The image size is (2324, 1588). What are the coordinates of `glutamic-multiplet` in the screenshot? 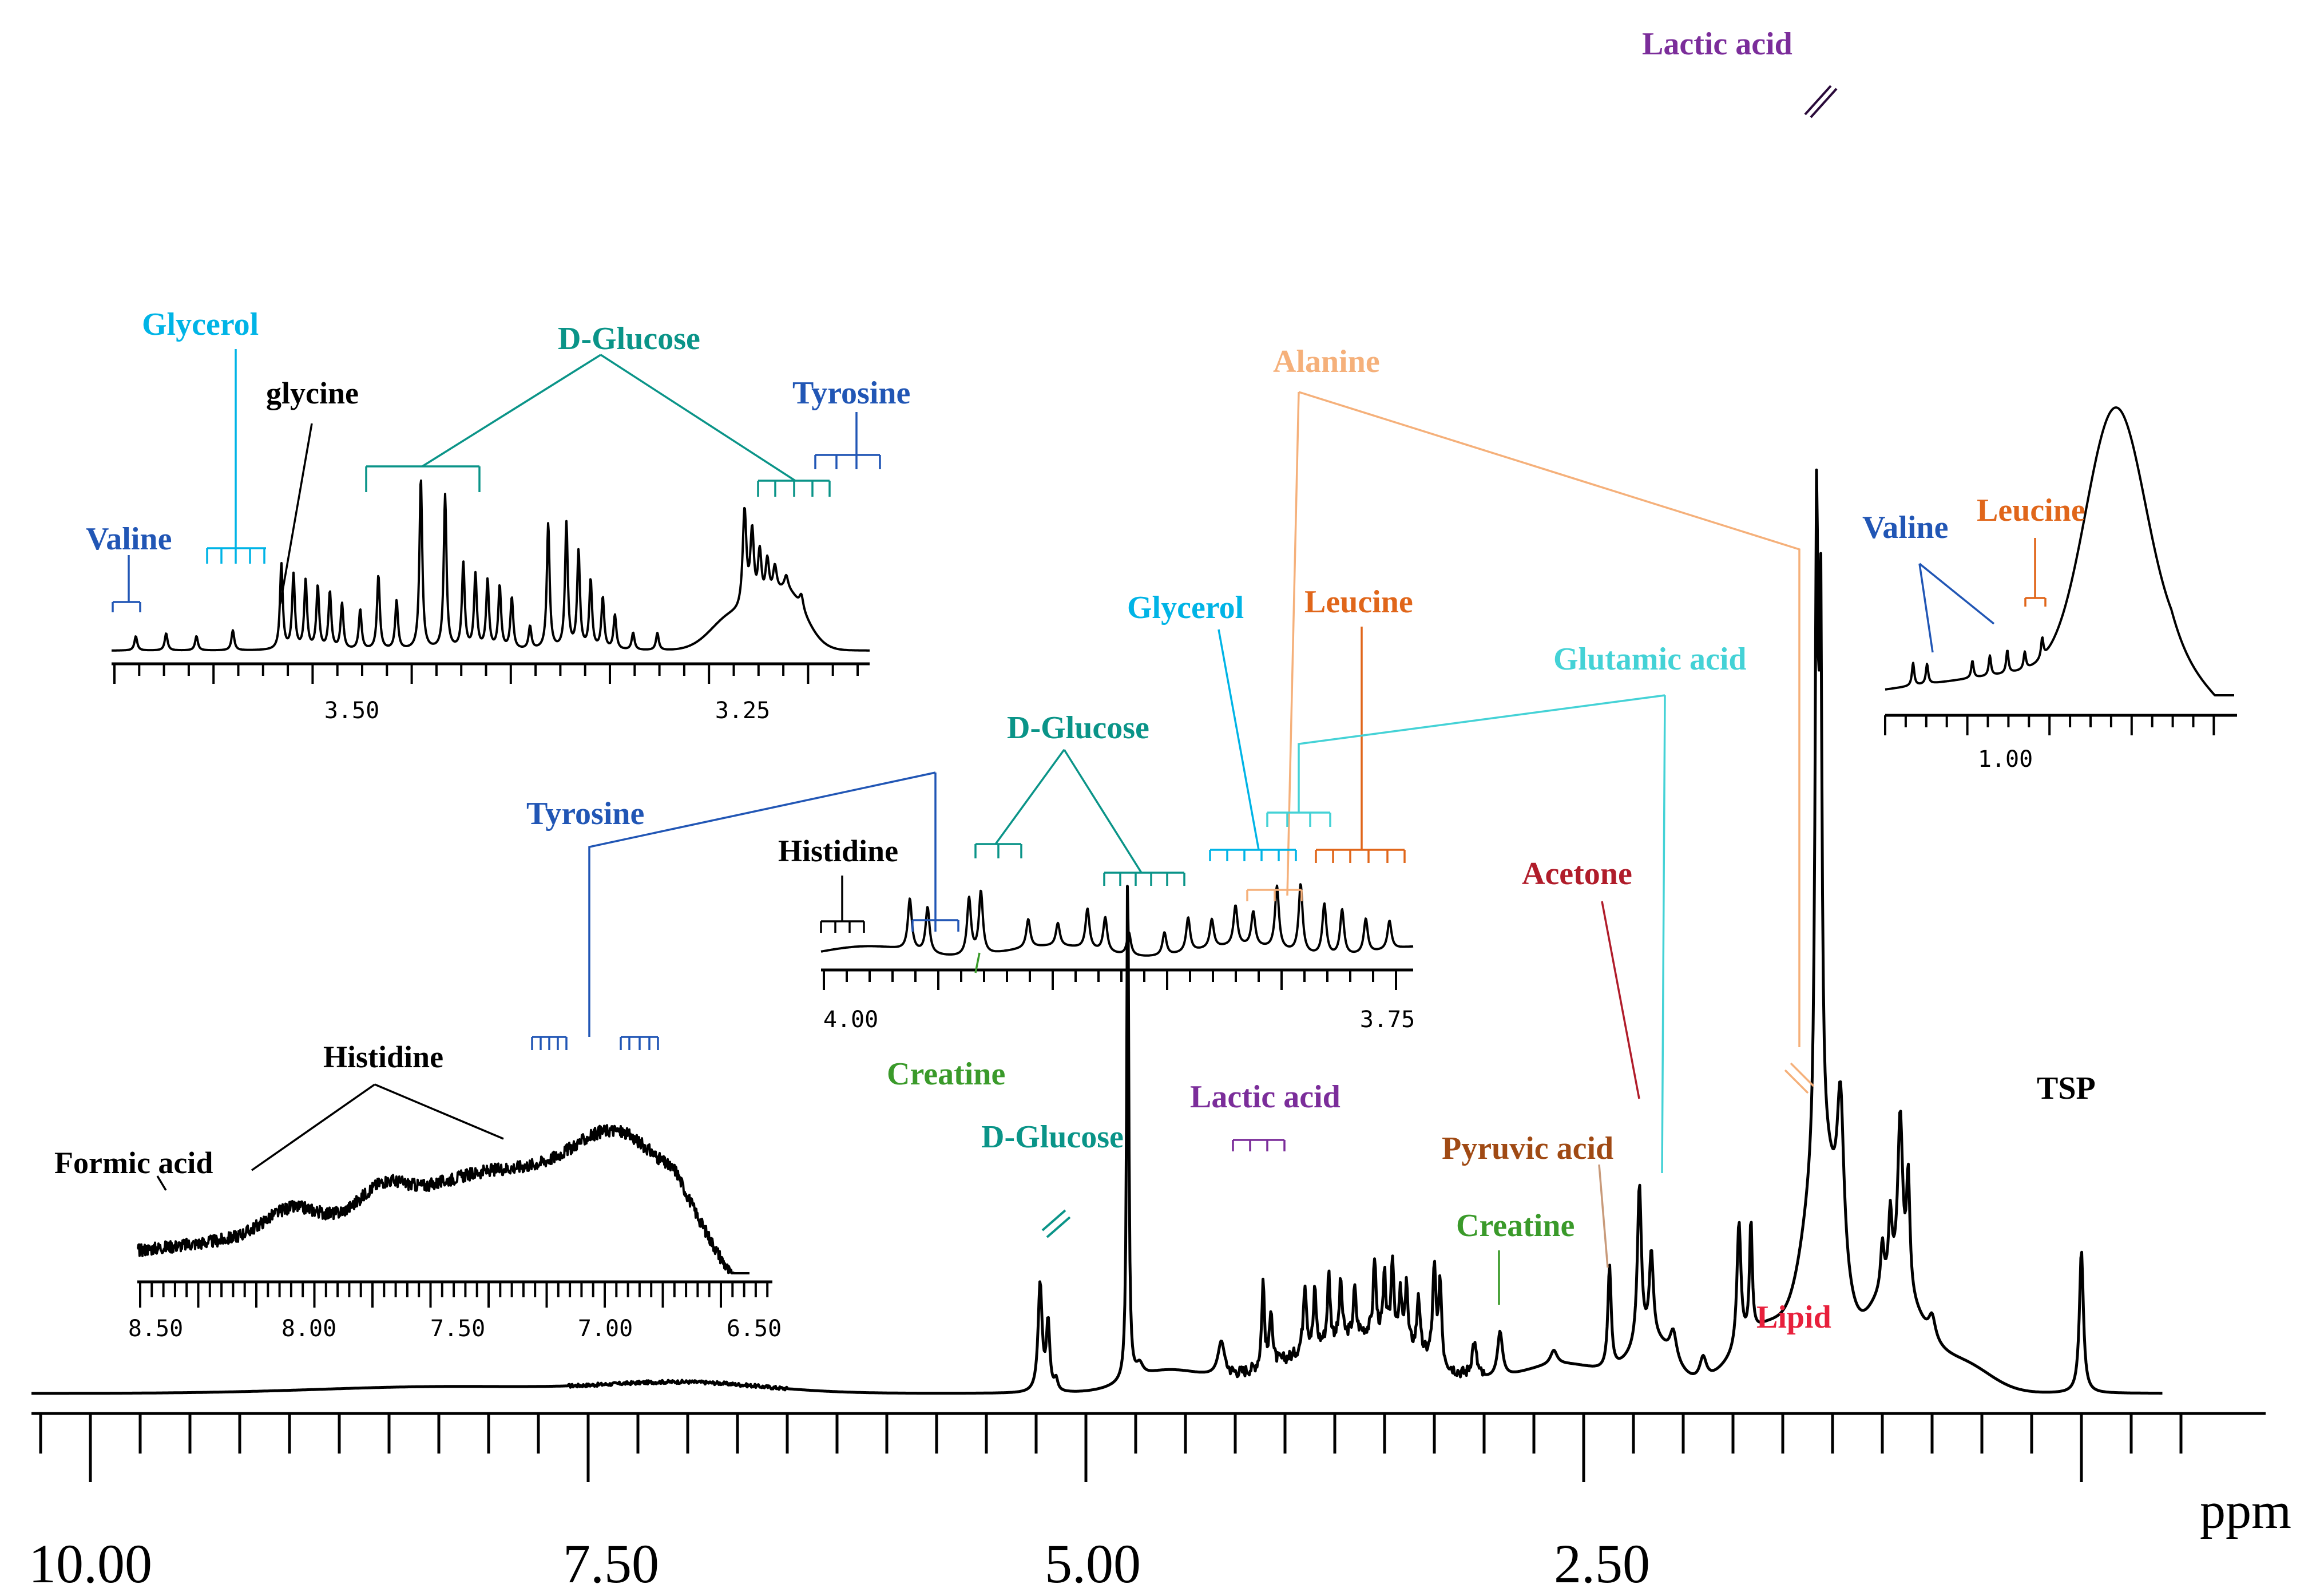 It's located at (1298, 819).